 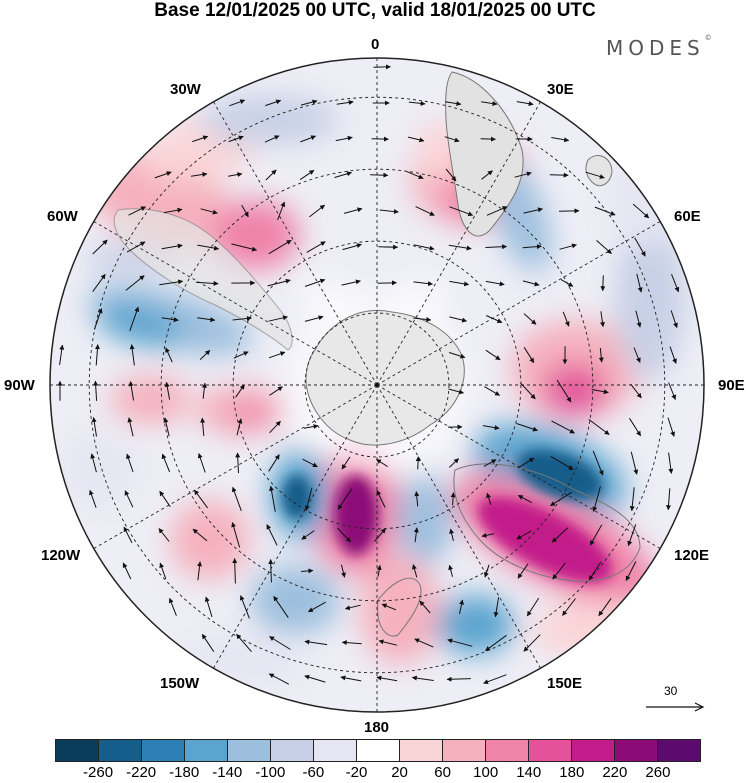 I want to click on colorbar-tick-label: -140, so click(x=227, y=772).